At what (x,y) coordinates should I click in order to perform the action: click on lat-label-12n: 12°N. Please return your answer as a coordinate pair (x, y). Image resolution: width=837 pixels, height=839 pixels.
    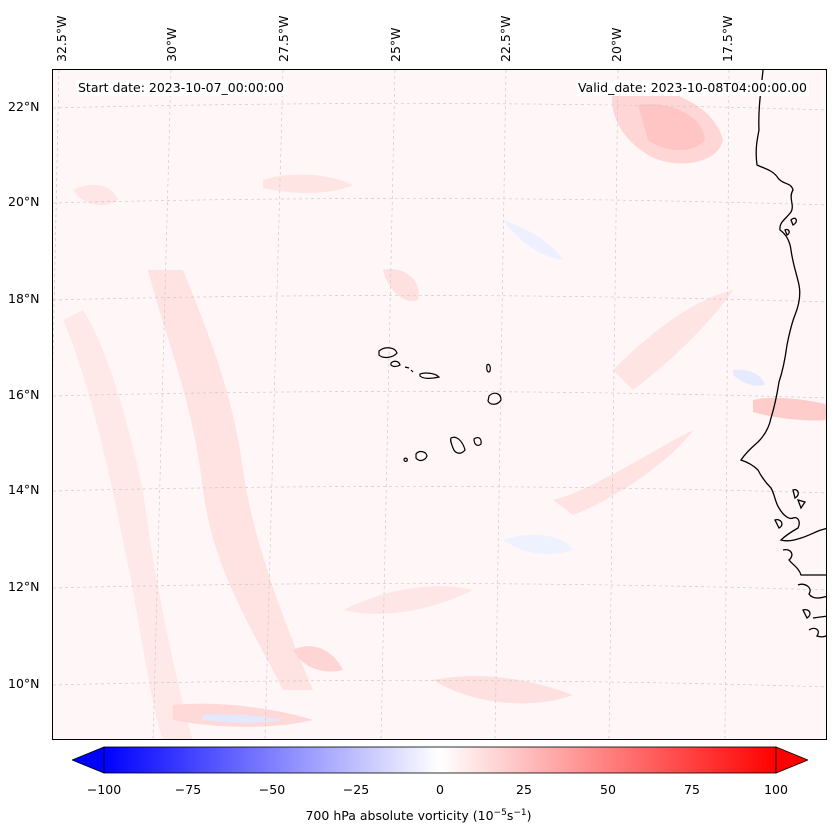
    Looking at the image, I should click on (24, 586).